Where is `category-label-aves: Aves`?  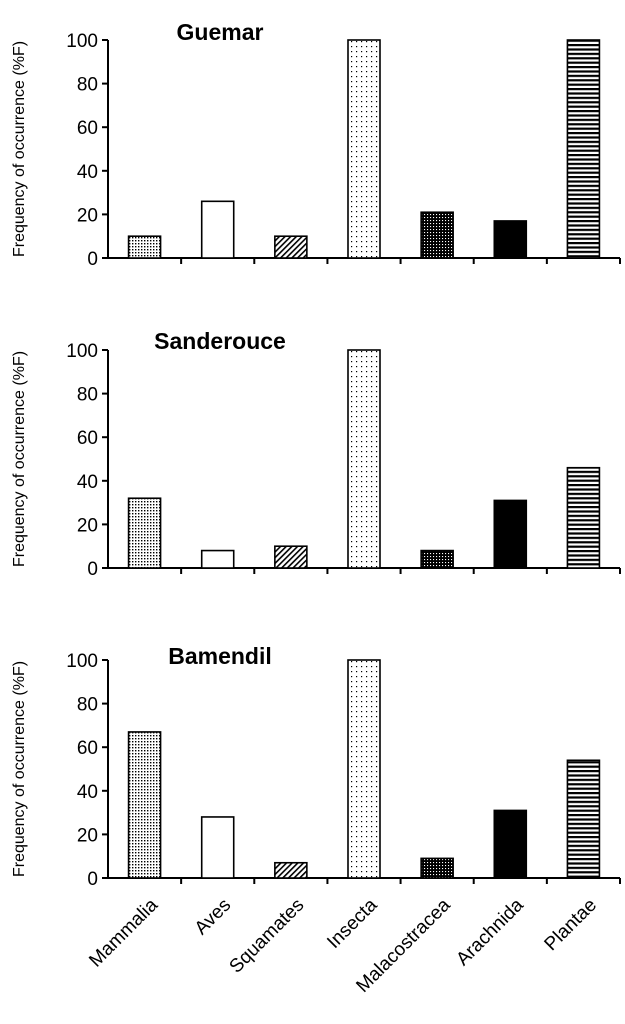 category-label-aves: Aves is located at coordinates (213, 917).